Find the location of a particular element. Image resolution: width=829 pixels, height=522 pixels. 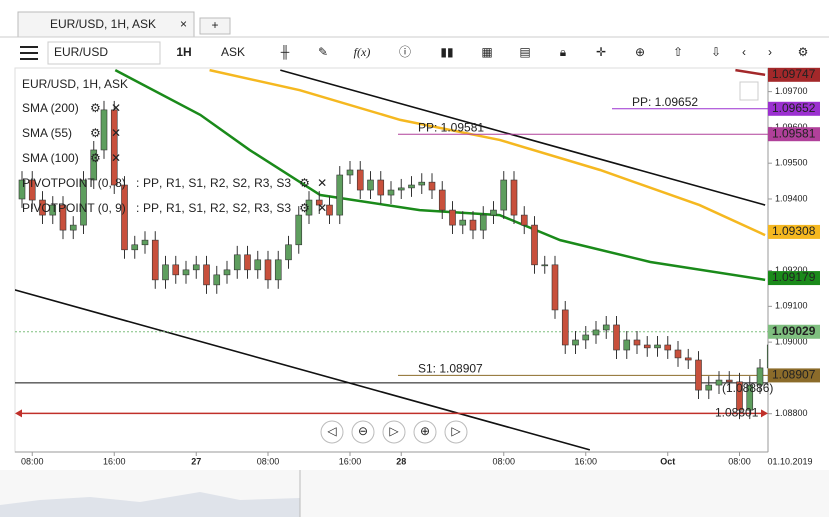

calendar: ▦ is located at coordinates (486, 52).